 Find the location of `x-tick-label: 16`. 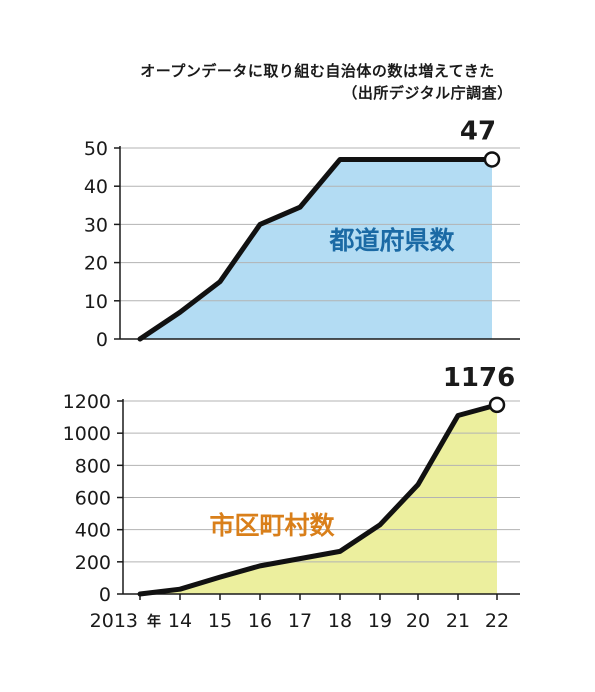

x-tick-label: 16 is located at coordinates (260, 621).